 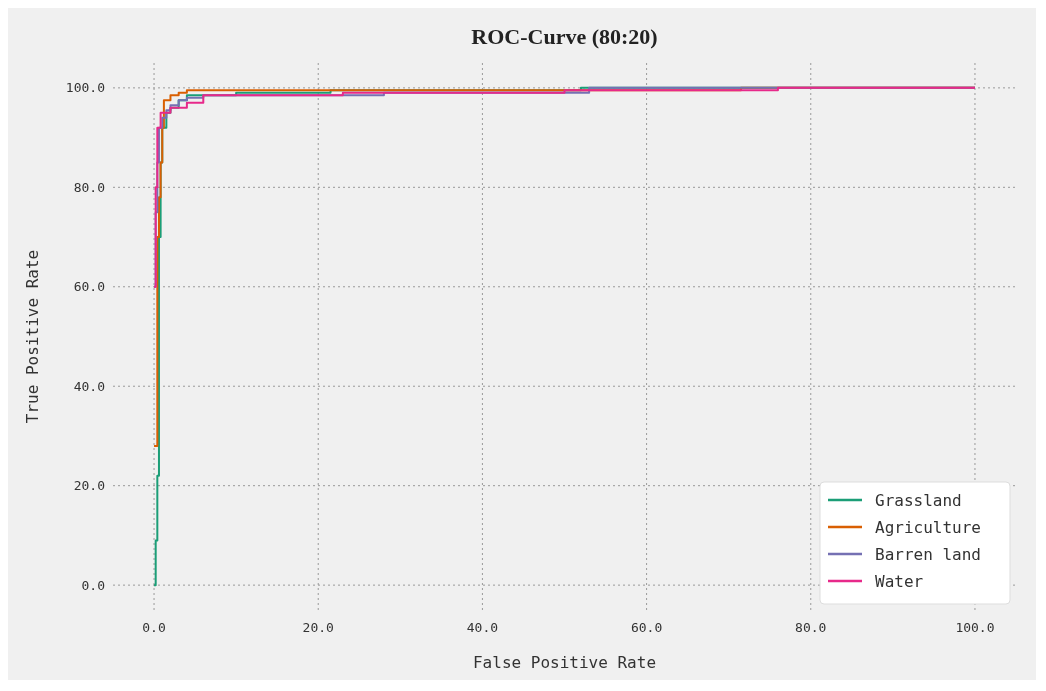 I want to click on legend-label: Grassland, so click(x=918, y=500).